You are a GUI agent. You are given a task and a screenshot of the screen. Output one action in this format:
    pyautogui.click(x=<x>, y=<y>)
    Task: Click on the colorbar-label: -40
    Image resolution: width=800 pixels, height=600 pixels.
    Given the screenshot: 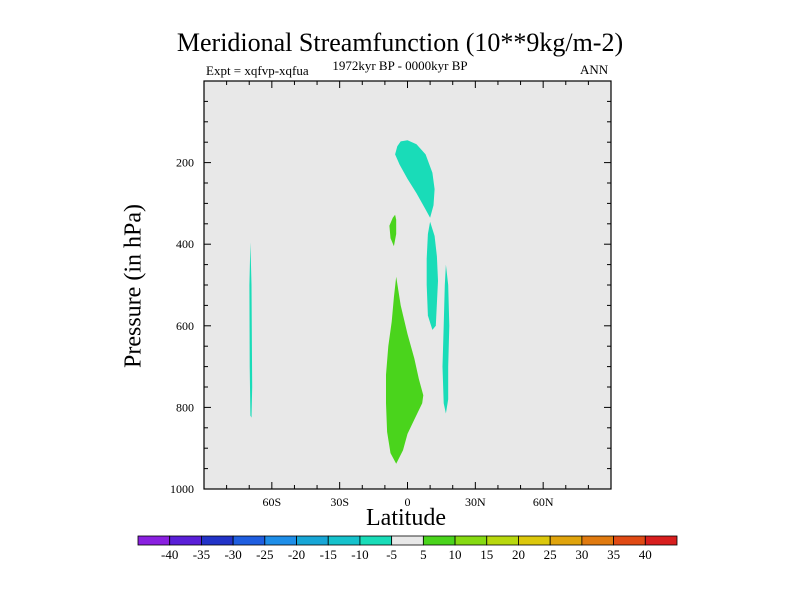 What is the action you would take?
    pyautogui.click(x=169, y=554)
    